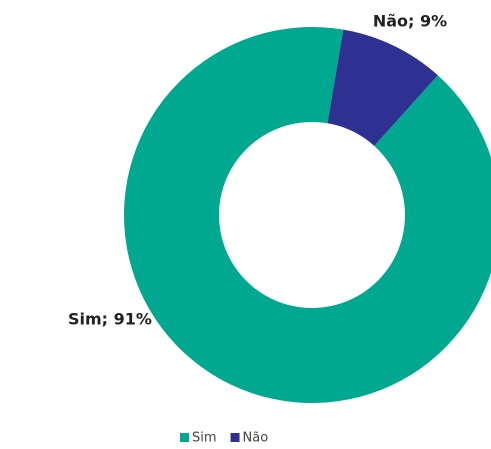 The width and height of the screenshot is (491, 449). I want to click on data-label: Sim; 91%, so click(110, 319).